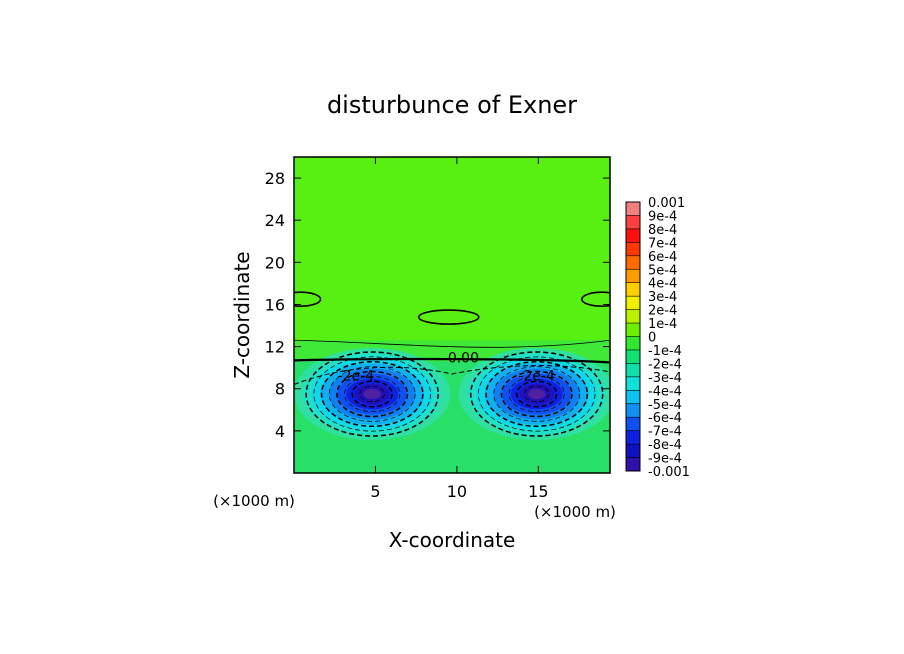  Describe the element at coordinates (452, 105) in the screenshot. I see `chart-title: disturbunce of Exner` at that location.